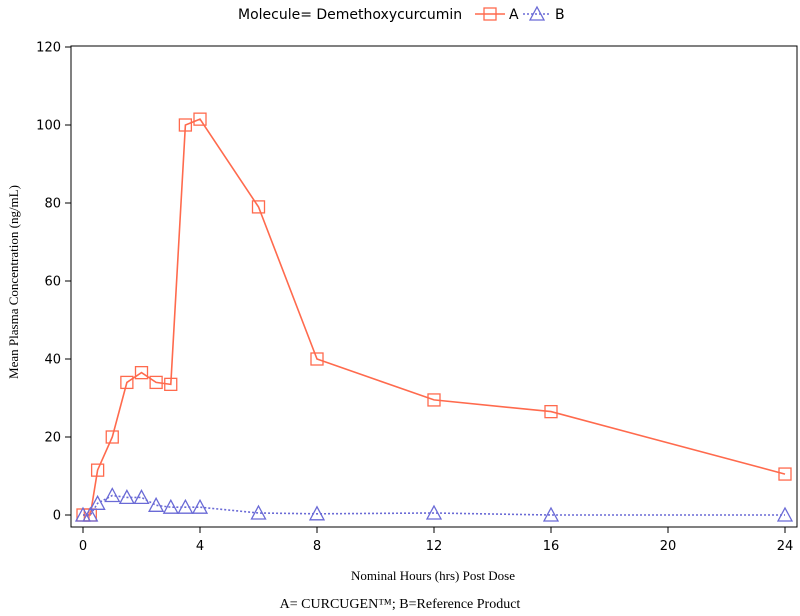 The image size is (800, 616). I want to click on legend-label-b: B, so click(560, 15).